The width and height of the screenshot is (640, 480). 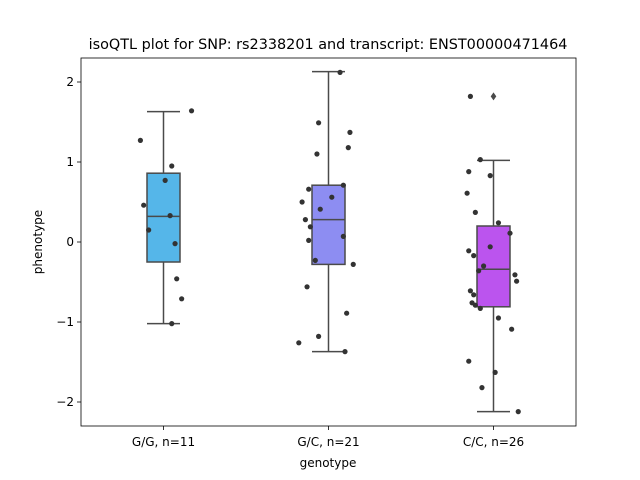 I want to click on x-tick-label: G/C, n=21, so click(x=328, y=442).